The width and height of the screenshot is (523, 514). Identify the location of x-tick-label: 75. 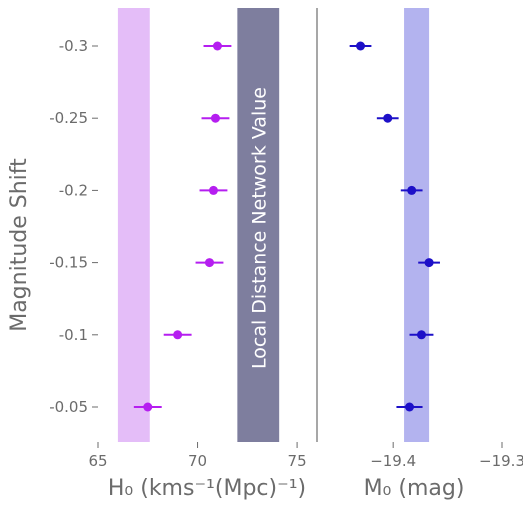
(297, 461).